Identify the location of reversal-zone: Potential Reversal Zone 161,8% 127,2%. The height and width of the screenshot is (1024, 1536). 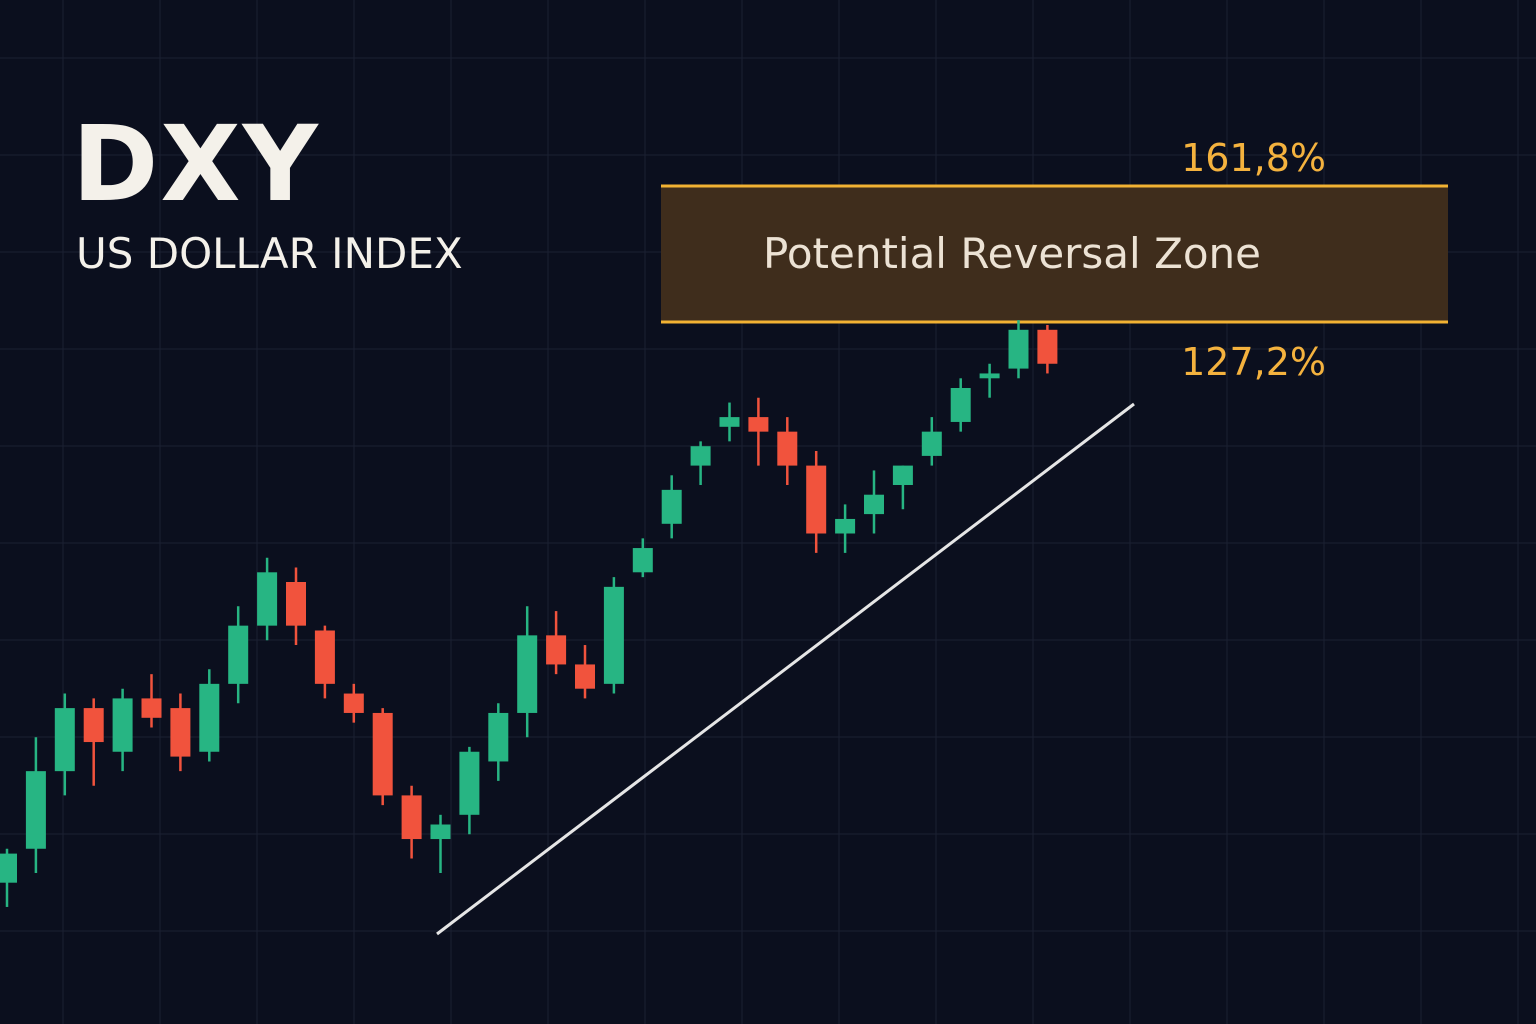
(1054, 260).